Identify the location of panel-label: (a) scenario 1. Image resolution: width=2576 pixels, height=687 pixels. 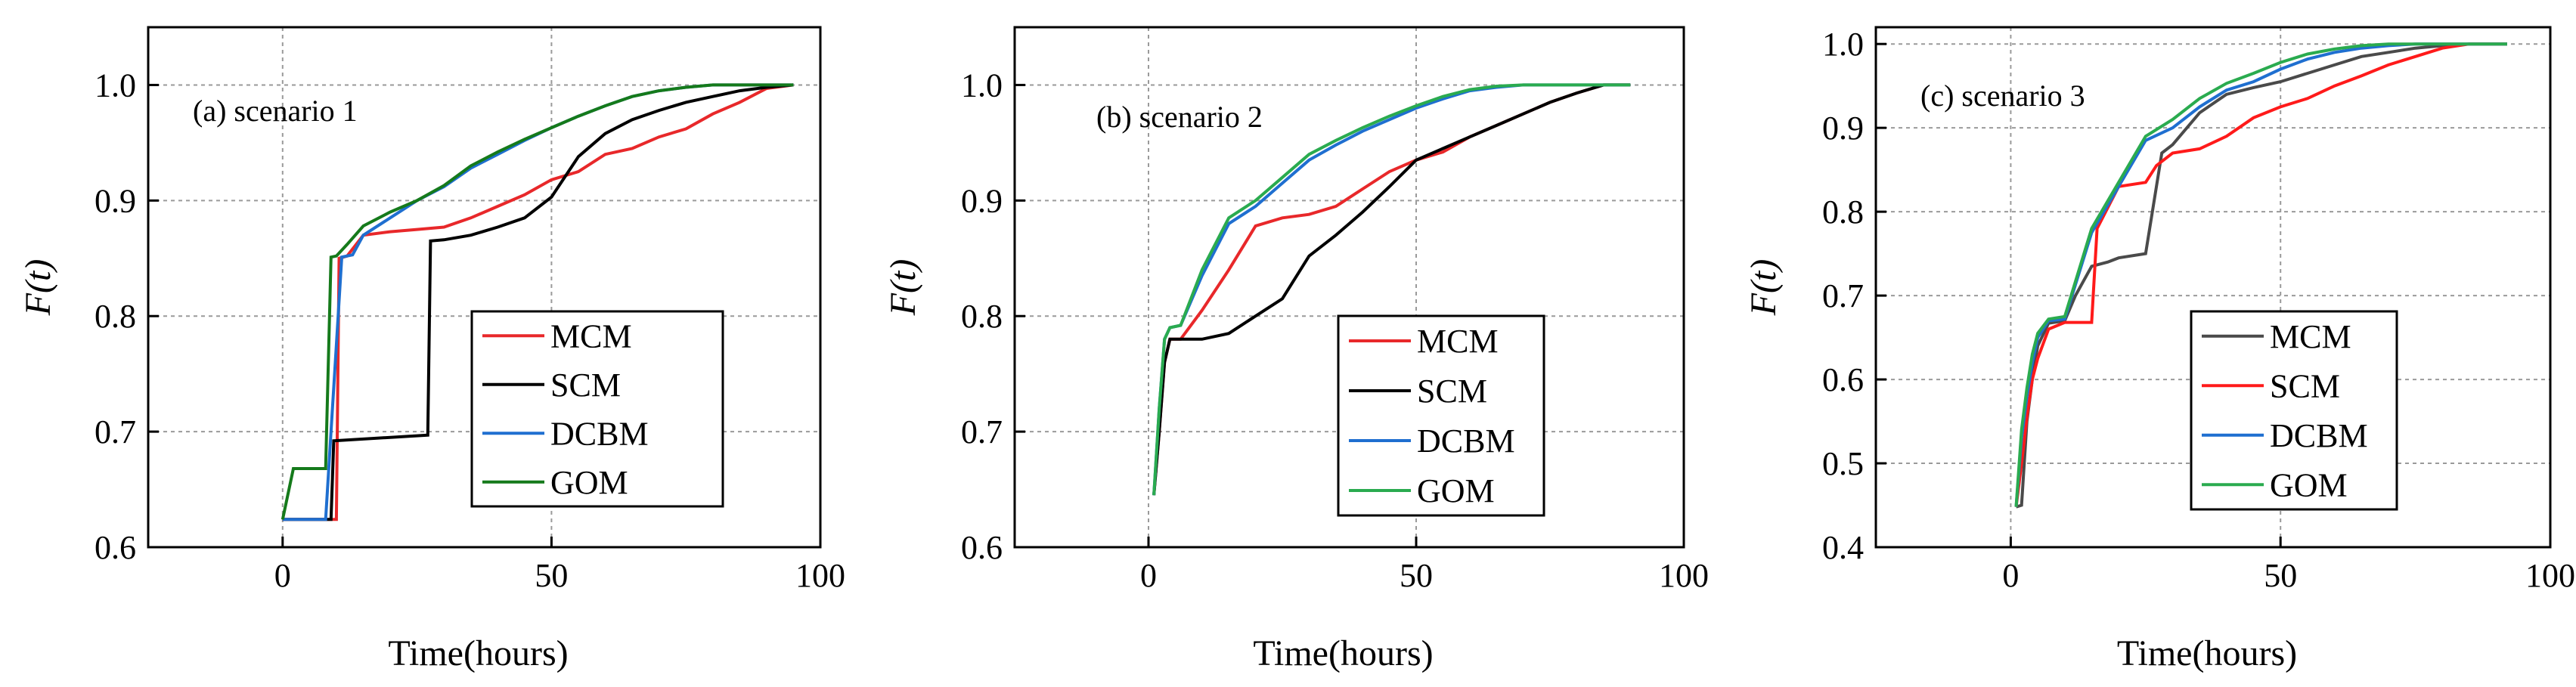
(275, 111).